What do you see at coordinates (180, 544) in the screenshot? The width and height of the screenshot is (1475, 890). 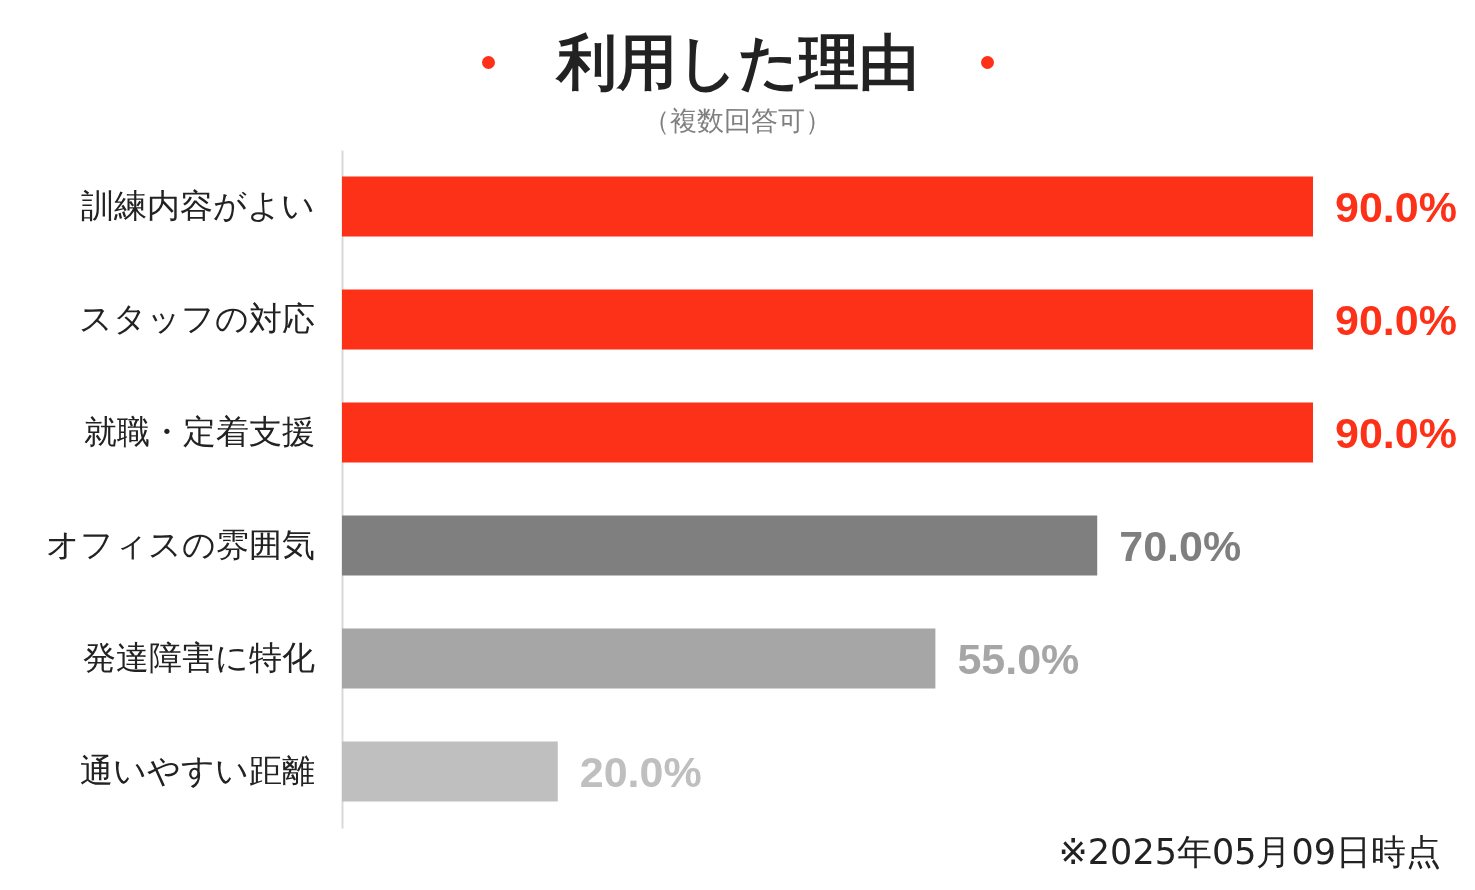 I see `y-tick-label: オフィスの雰囲気` at bounding box center [180, 544].